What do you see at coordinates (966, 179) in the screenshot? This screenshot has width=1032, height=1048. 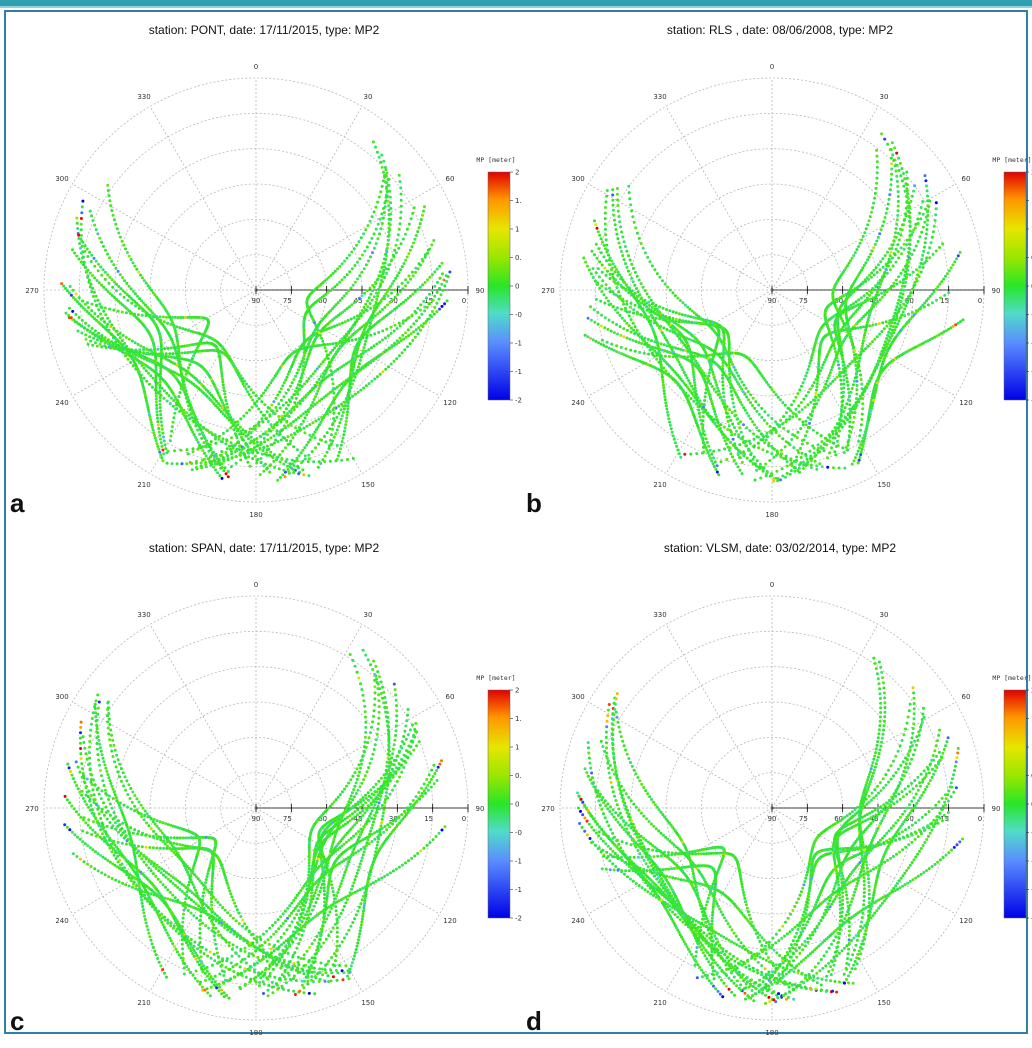 I see `azimuth-tick-label: 60` at bounding box center [966, 179].